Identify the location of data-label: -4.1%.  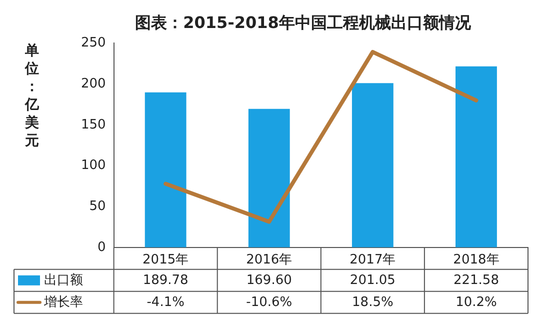
(165, 302).